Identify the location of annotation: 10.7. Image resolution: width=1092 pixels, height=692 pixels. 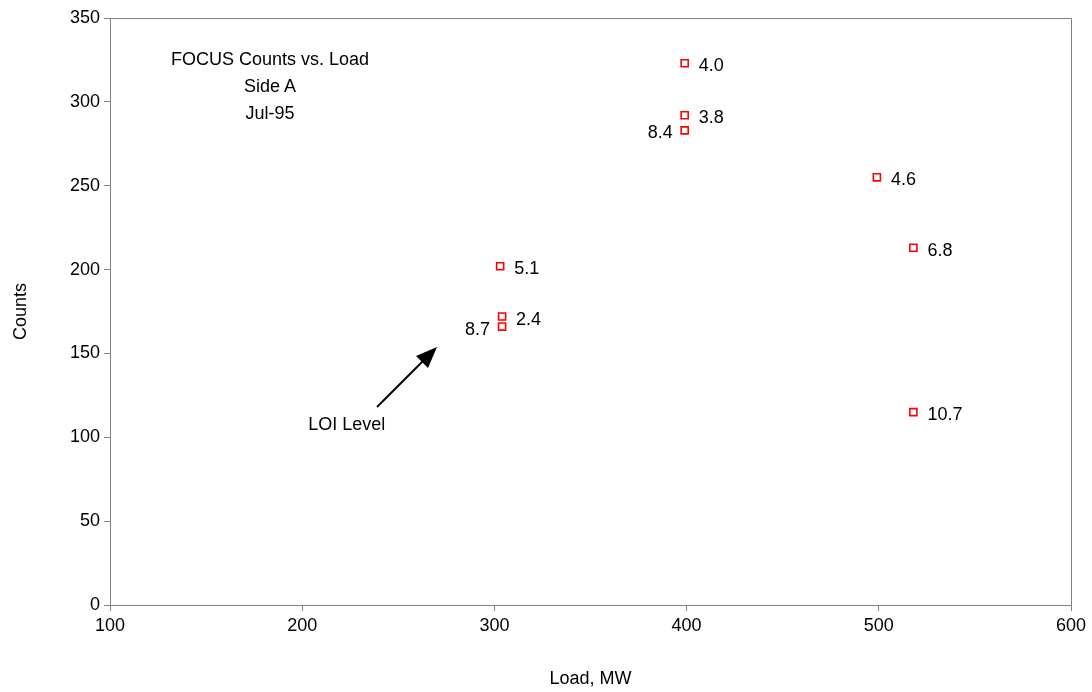
(945, 414).